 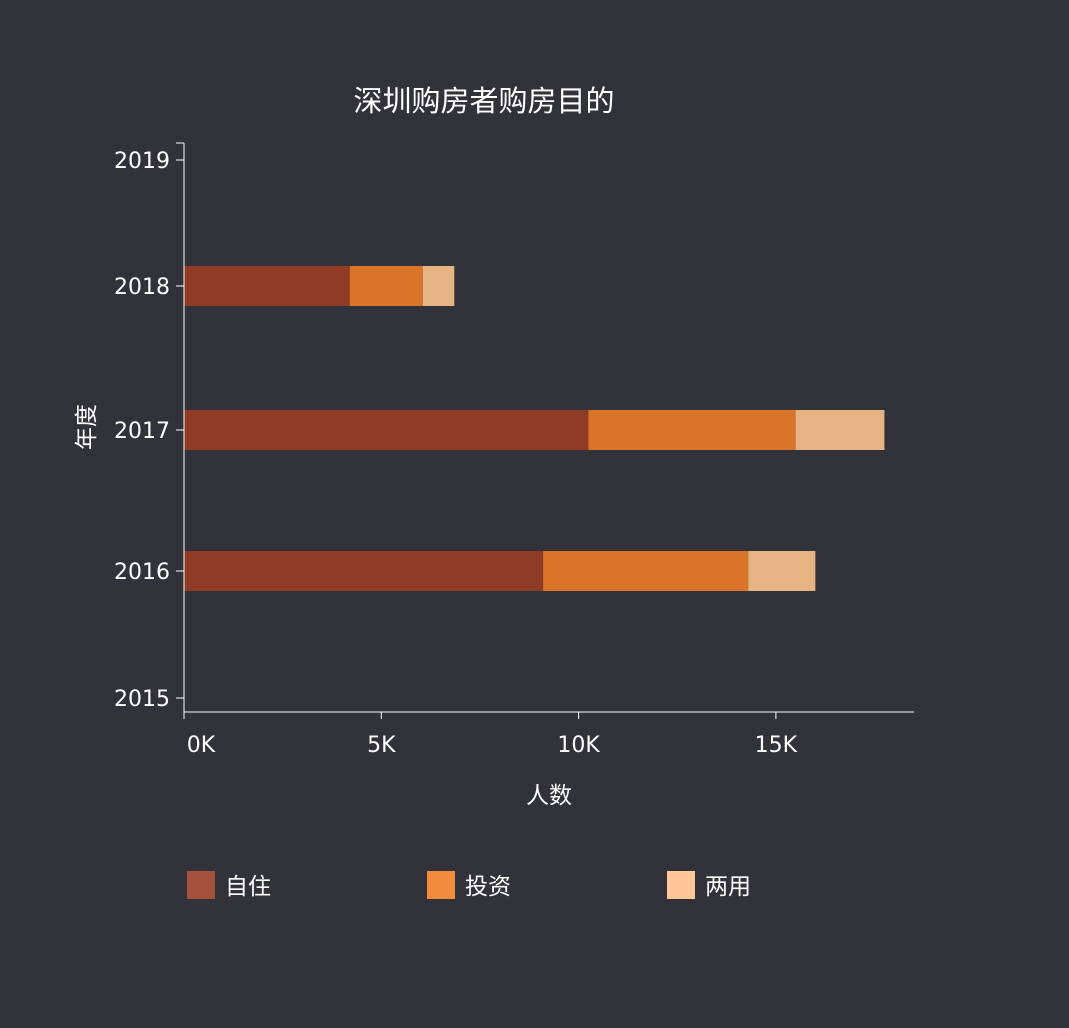 I want to click on y-tick-label-2018: 2018, so click(x=142, y=287).